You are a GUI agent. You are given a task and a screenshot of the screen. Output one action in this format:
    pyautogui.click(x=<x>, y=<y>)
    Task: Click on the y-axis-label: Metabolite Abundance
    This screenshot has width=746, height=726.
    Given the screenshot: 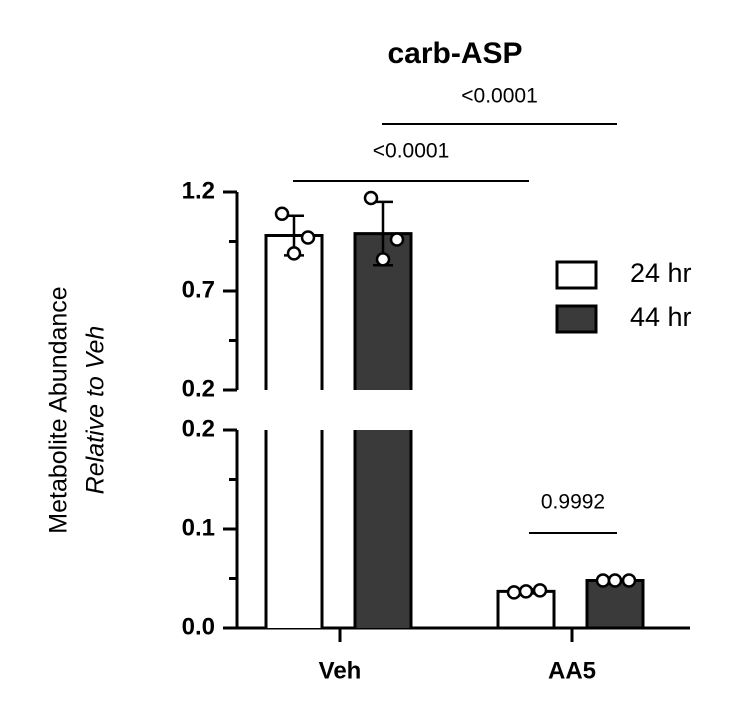 What is the action you would take?
    pyautogui.click(x=59, y=409)
    